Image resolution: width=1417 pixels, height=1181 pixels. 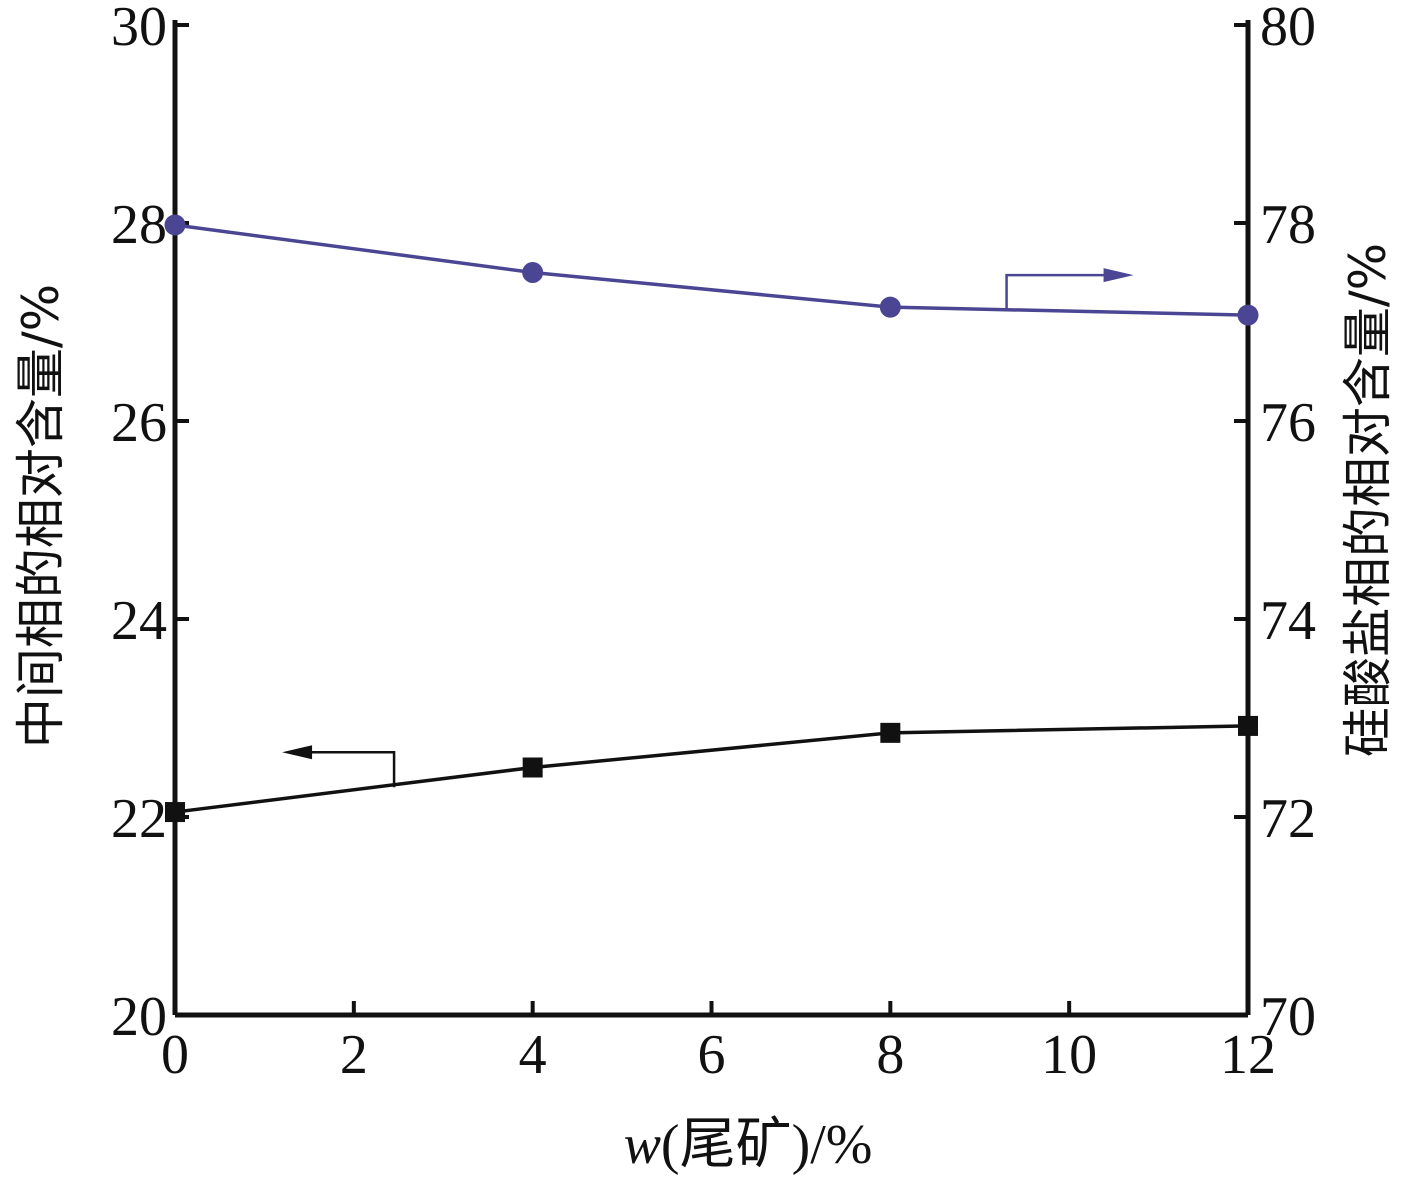 I want to click on x-axis-label-rest: (尾矿)/%, so click(x=767, y=1145).